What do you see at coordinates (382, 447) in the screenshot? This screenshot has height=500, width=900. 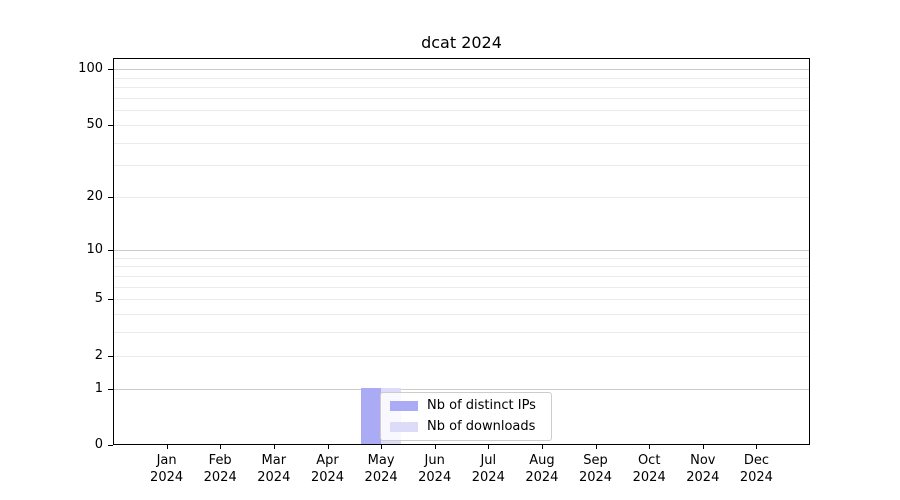 I see `x-tick-mark-may` at bounding box center [382, 447].